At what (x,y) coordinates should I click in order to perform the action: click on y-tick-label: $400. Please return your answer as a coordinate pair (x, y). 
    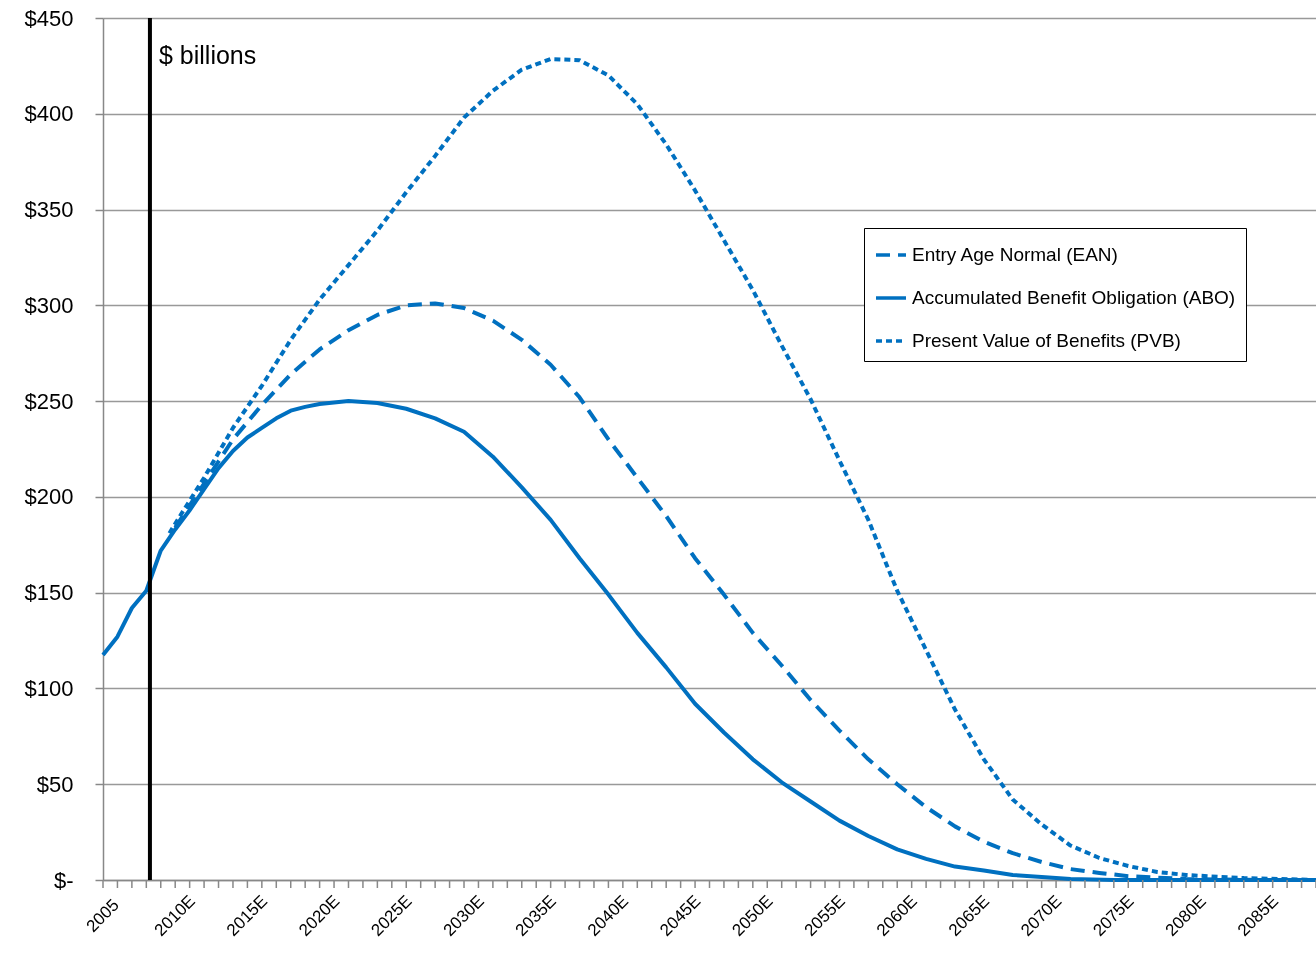
    Looking at the image, I should click on (49, 114).